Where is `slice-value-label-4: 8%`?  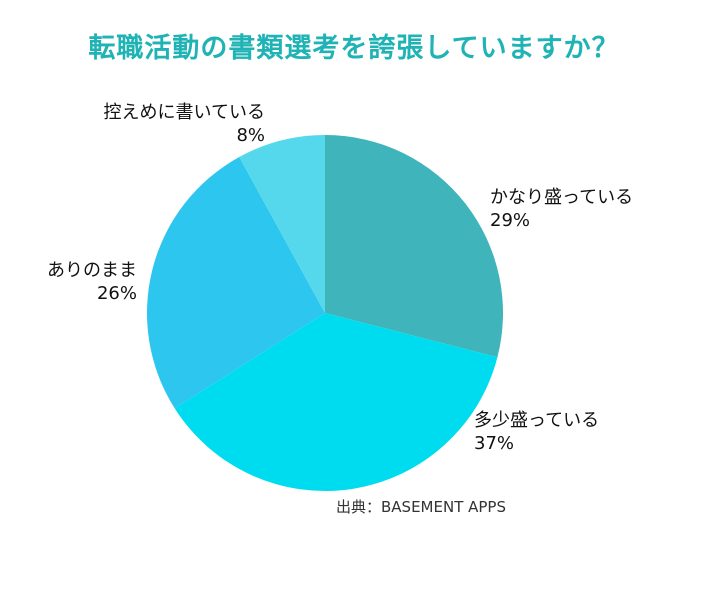
slice-value-label-4: 8% is located at coordinates (250, 135).